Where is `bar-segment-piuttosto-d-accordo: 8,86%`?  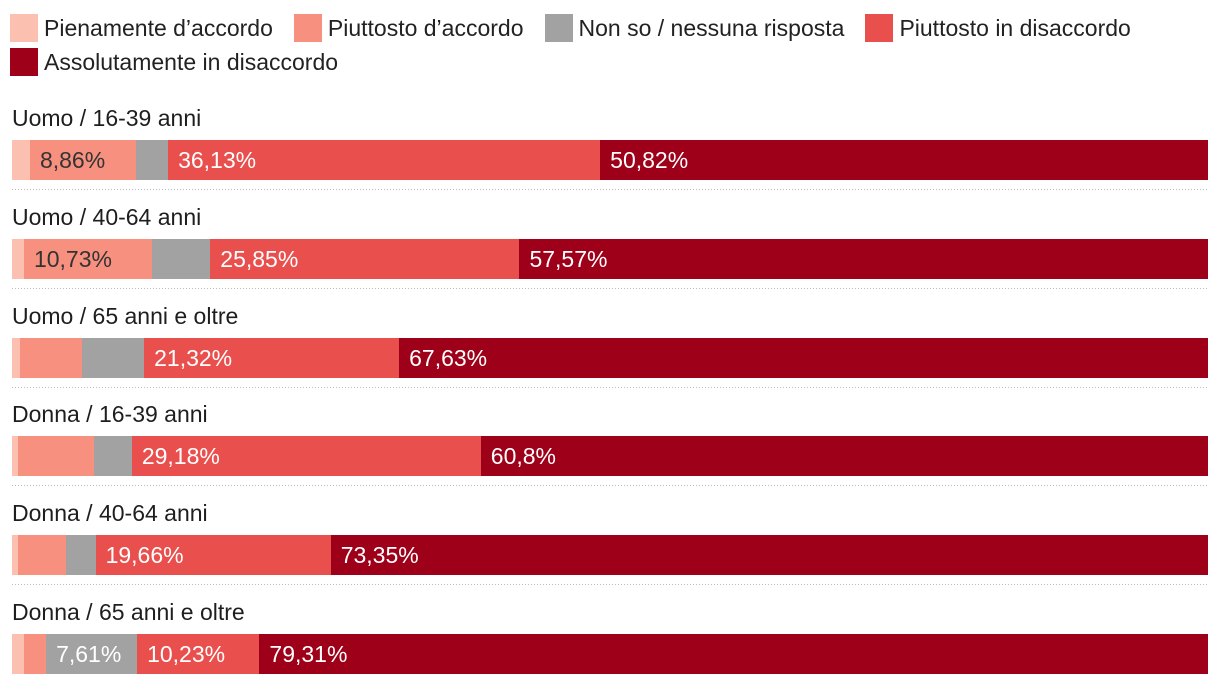
bar-segment-piuttosto-d-accordo: 8,86% is located at coordinates (82, 160).